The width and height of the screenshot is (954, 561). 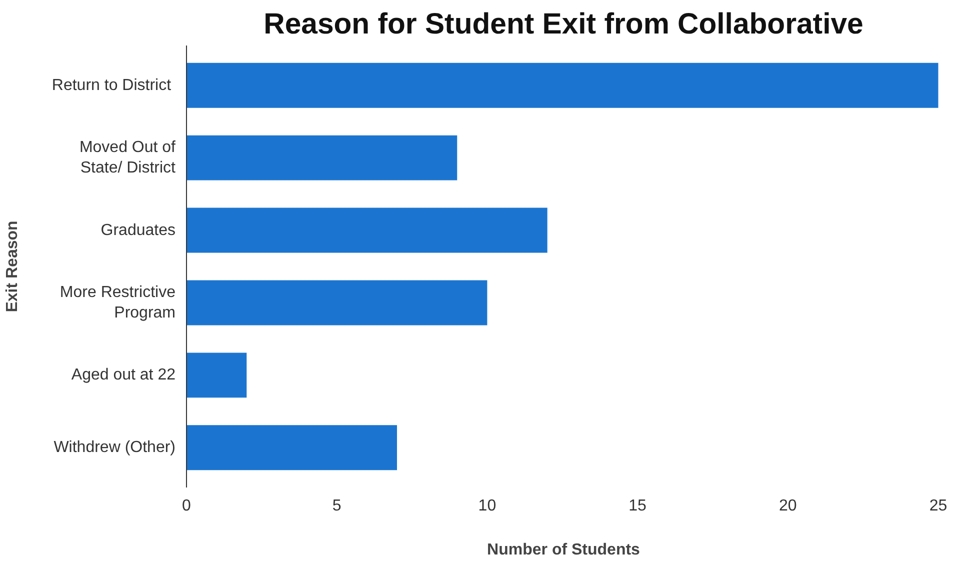 What do you see at coordinates (938, 506) in the screenshot?
I see `x-tick-label: 25` at bounding box center [938, 506].